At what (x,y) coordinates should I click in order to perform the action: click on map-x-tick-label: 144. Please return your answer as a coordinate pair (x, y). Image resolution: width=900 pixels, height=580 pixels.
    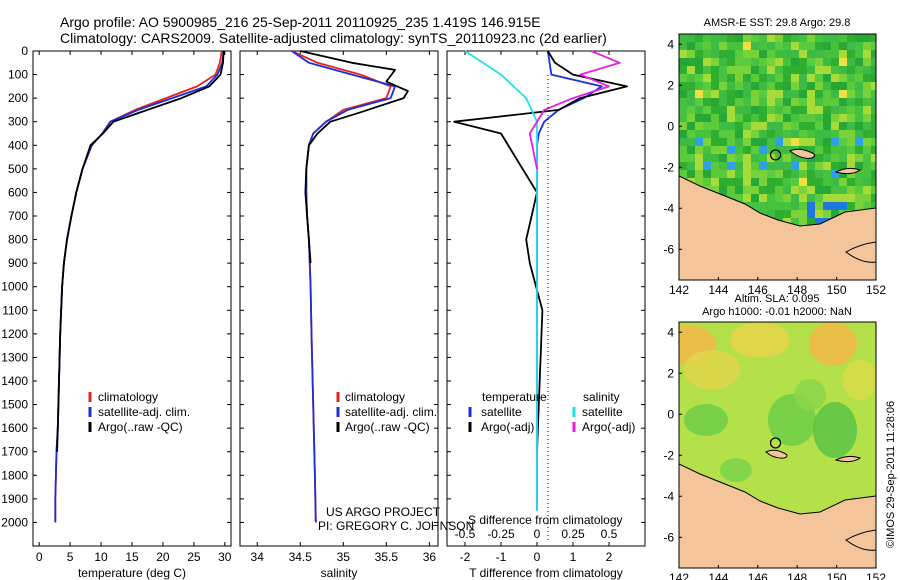
    Looking at the image, I should click on (718, 575).